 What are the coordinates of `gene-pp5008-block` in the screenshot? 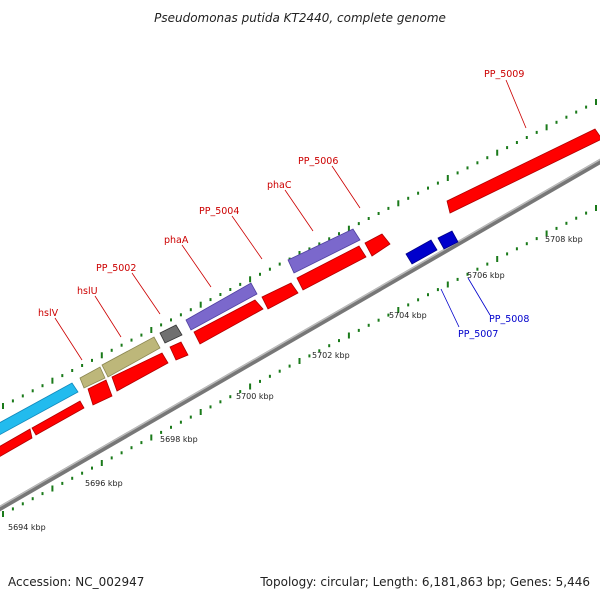 It's located at (448, 240).